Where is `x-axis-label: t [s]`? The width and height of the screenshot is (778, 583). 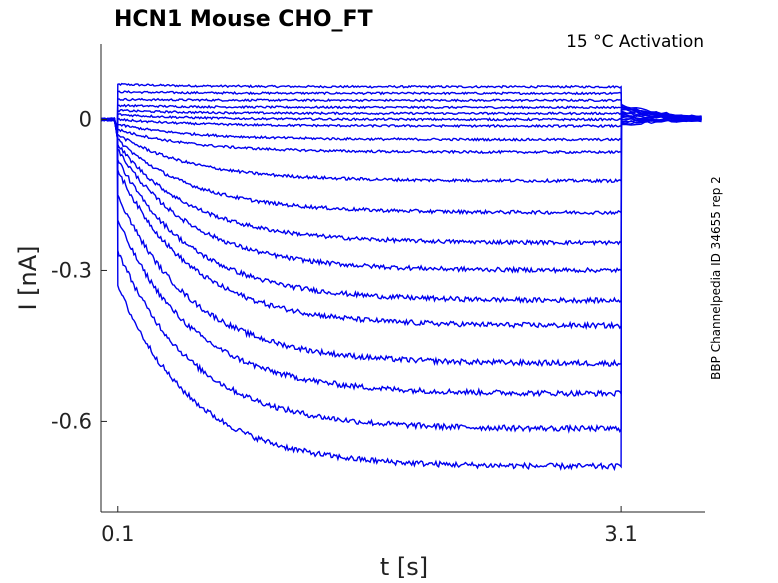
x-axis-label: t [s] is located at coordinates (404, 567).